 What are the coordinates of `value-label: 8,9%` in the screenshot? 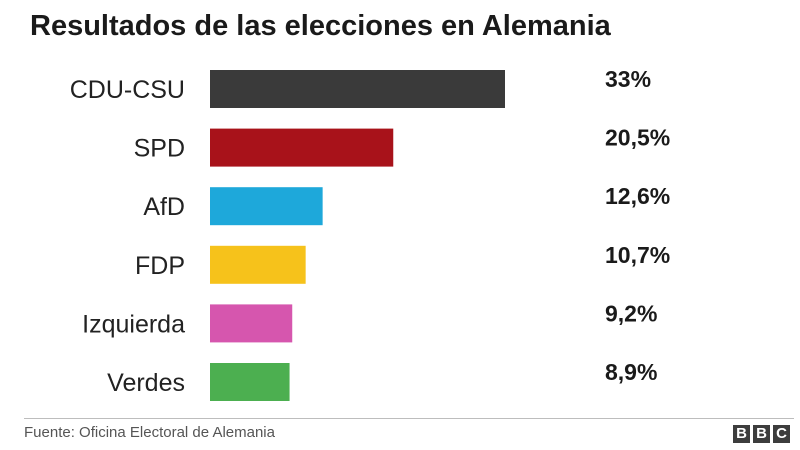 It's located at (631, 372).